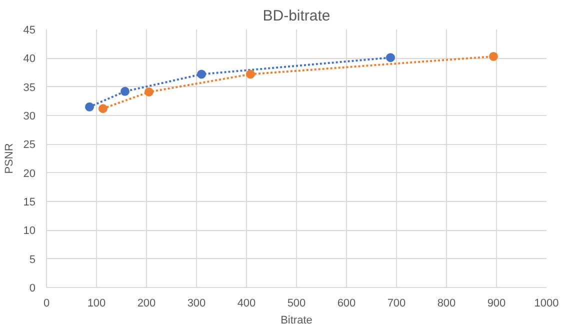 This screenshot has width=571, height=329. Describe the element at coordinates (29, 88) in the screenshot. I see `y-tick-label: 35` at that location.